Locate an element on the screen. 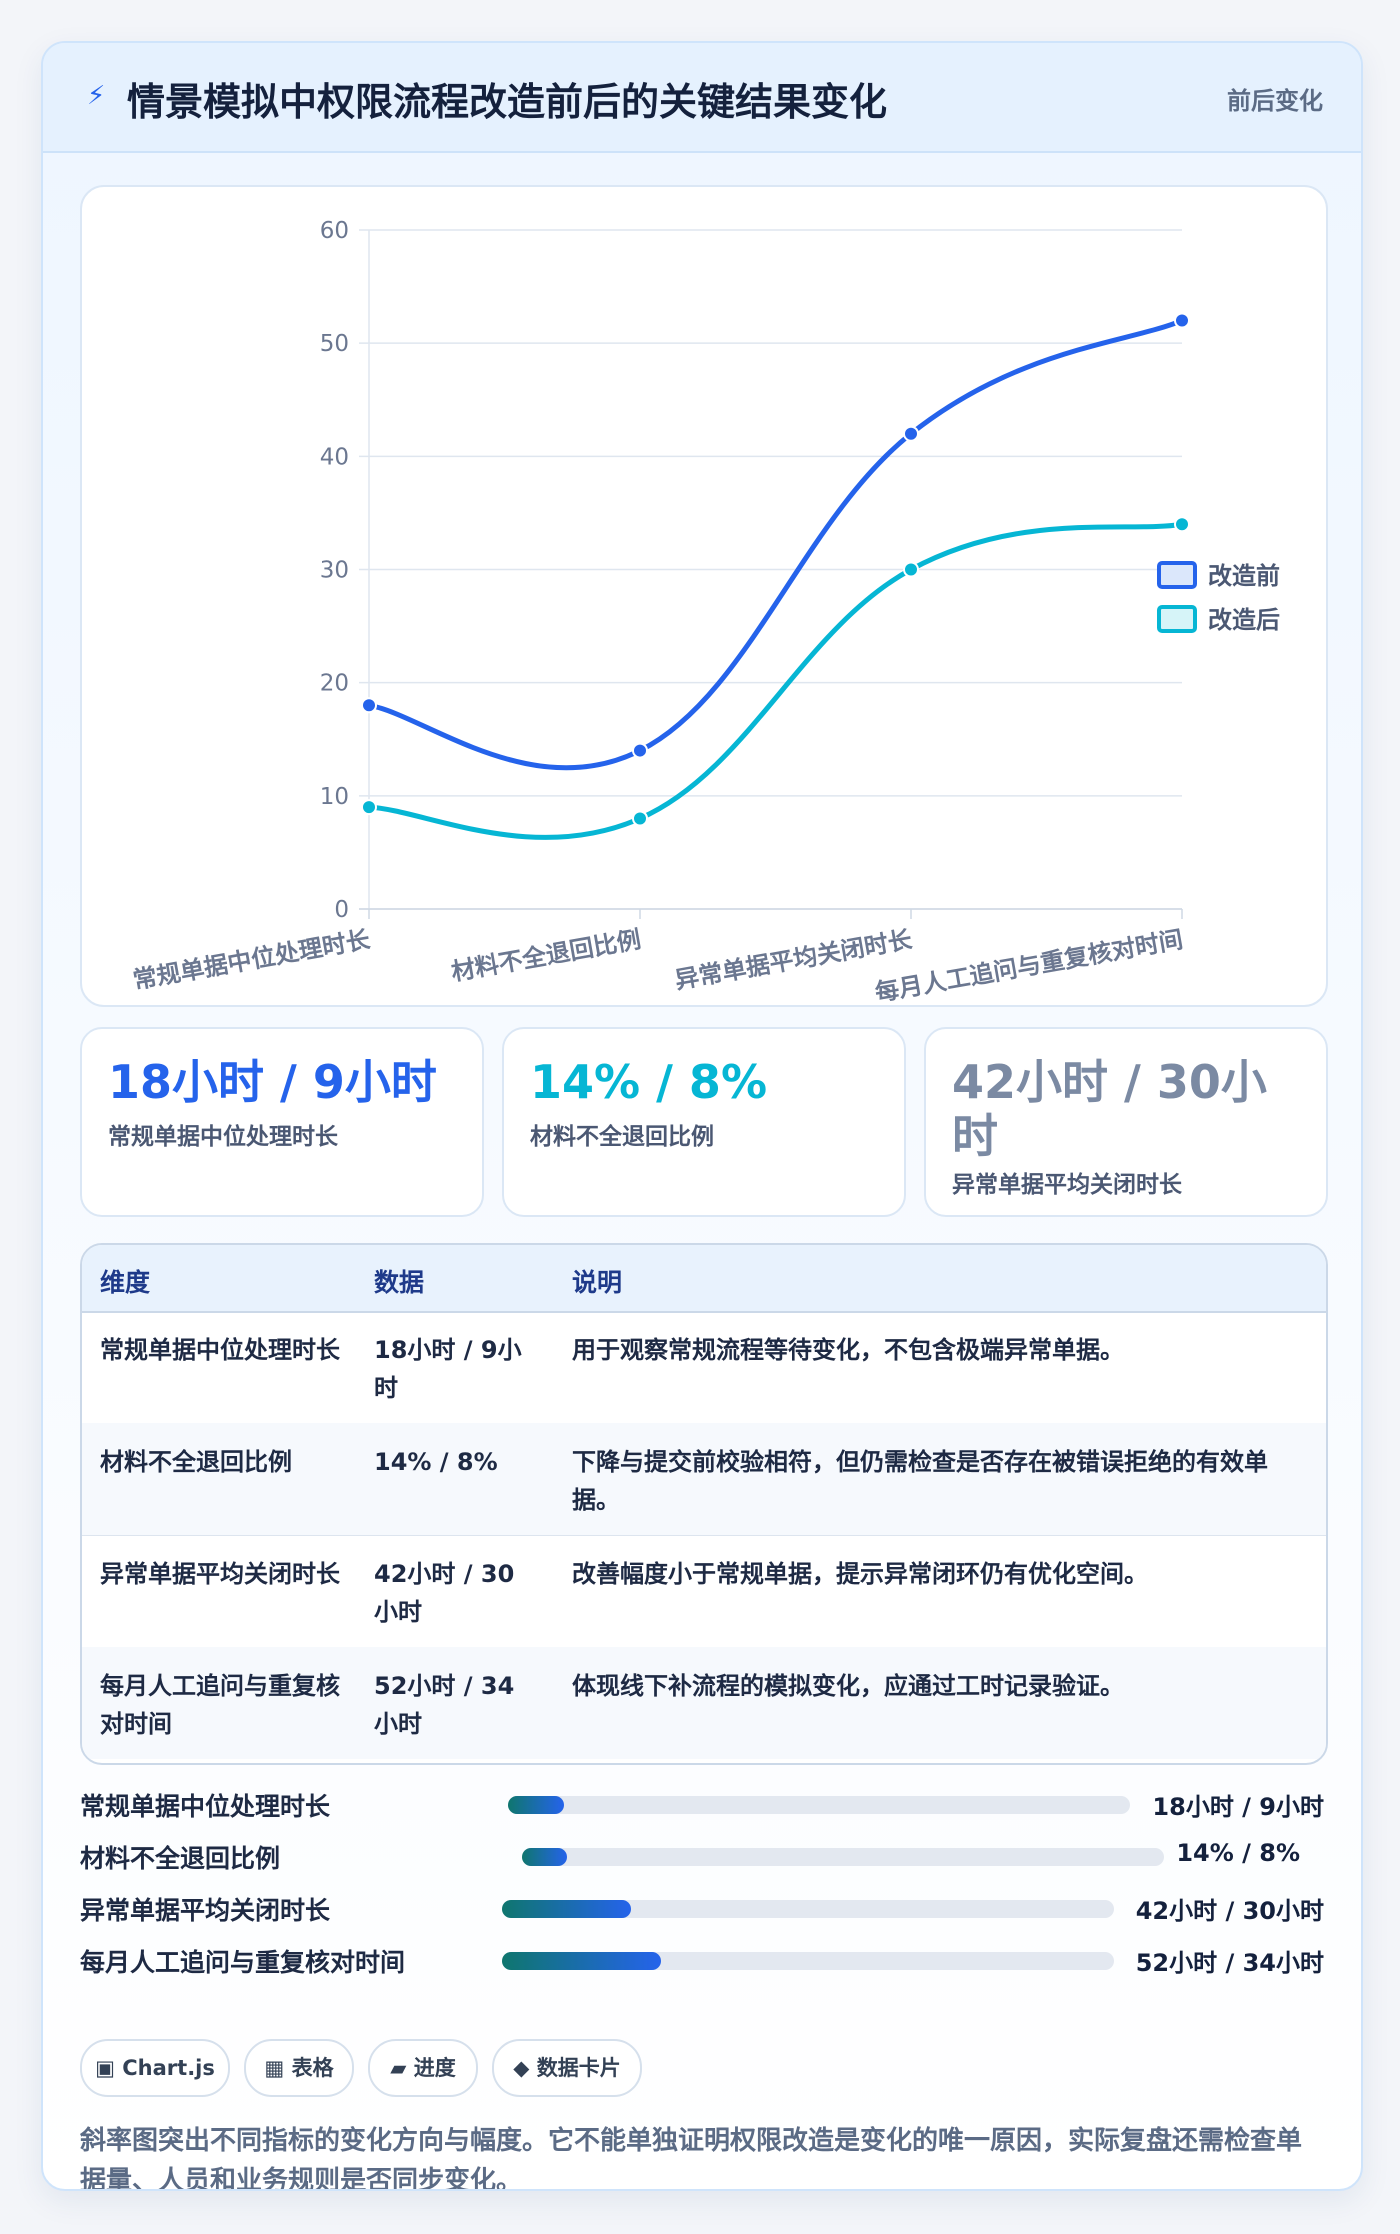 The width and height of the screenshot is (1400, 2234). kpi-value: 42小时 / 30小时 is located at coordinates (1109, 1109).